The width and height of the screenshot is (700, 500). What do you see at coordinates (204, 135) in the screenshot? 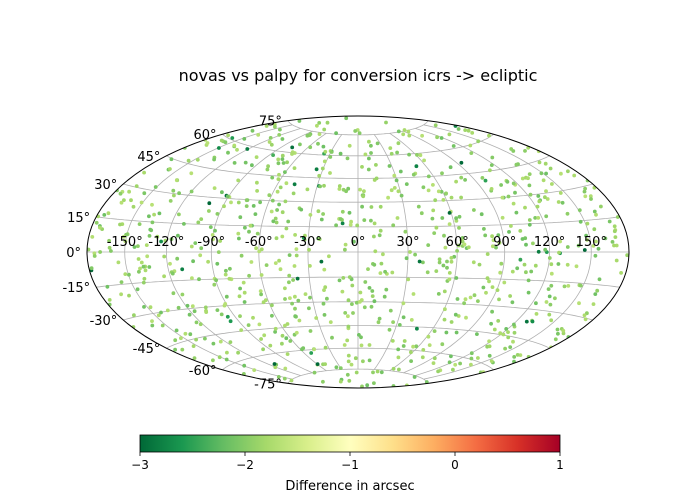
I see `lat-tick-label: 60°` at bounding box center [204, 135].